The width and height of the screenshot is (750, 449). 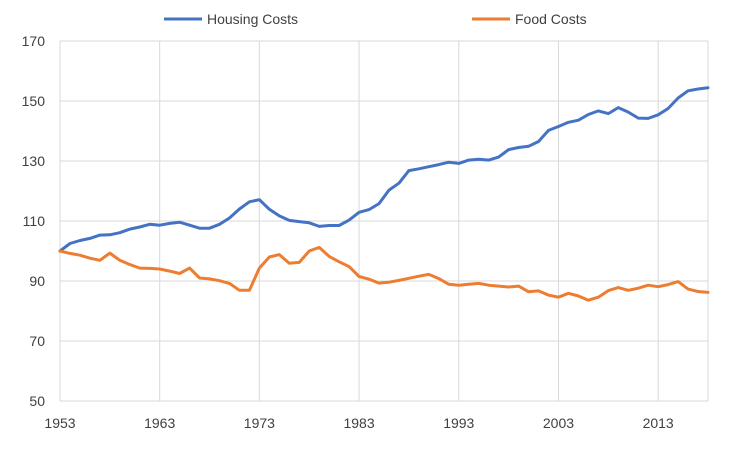 I want to click on y-axis: 50 70 90 110 130 150 170, so click(x=34, y=221).